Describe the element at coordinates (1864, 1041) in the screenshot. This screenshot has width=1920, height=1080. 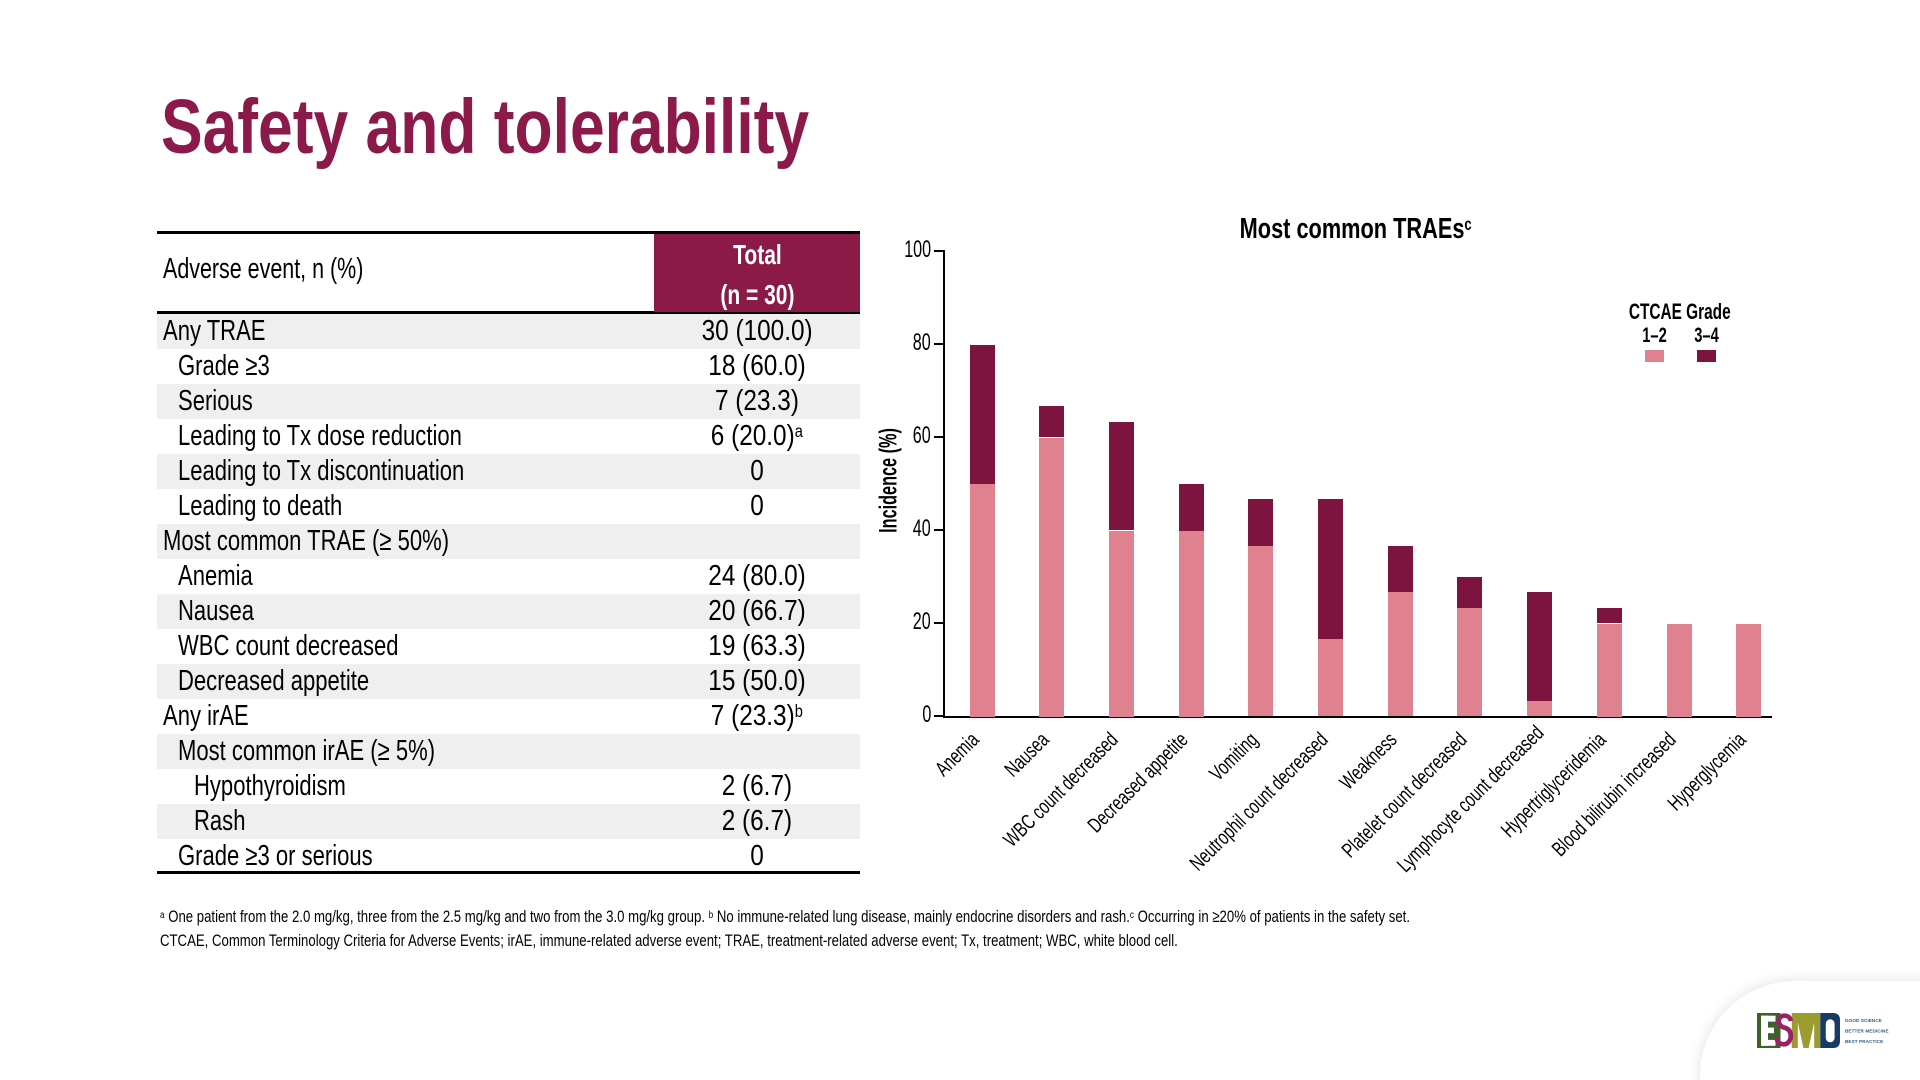
I see `svg-text: BEST PRACTICE` at that location.